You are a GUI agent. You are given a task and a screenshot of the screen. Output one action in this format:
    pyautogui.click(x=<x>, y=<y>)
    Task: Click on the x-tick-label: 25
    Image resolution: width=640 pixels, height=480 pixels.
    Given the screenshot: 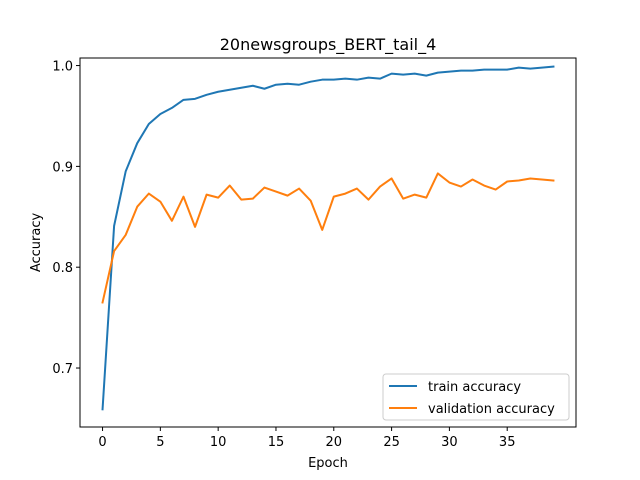 What is the action you would take?
    pyautogui.click(x=391, y=442)
    